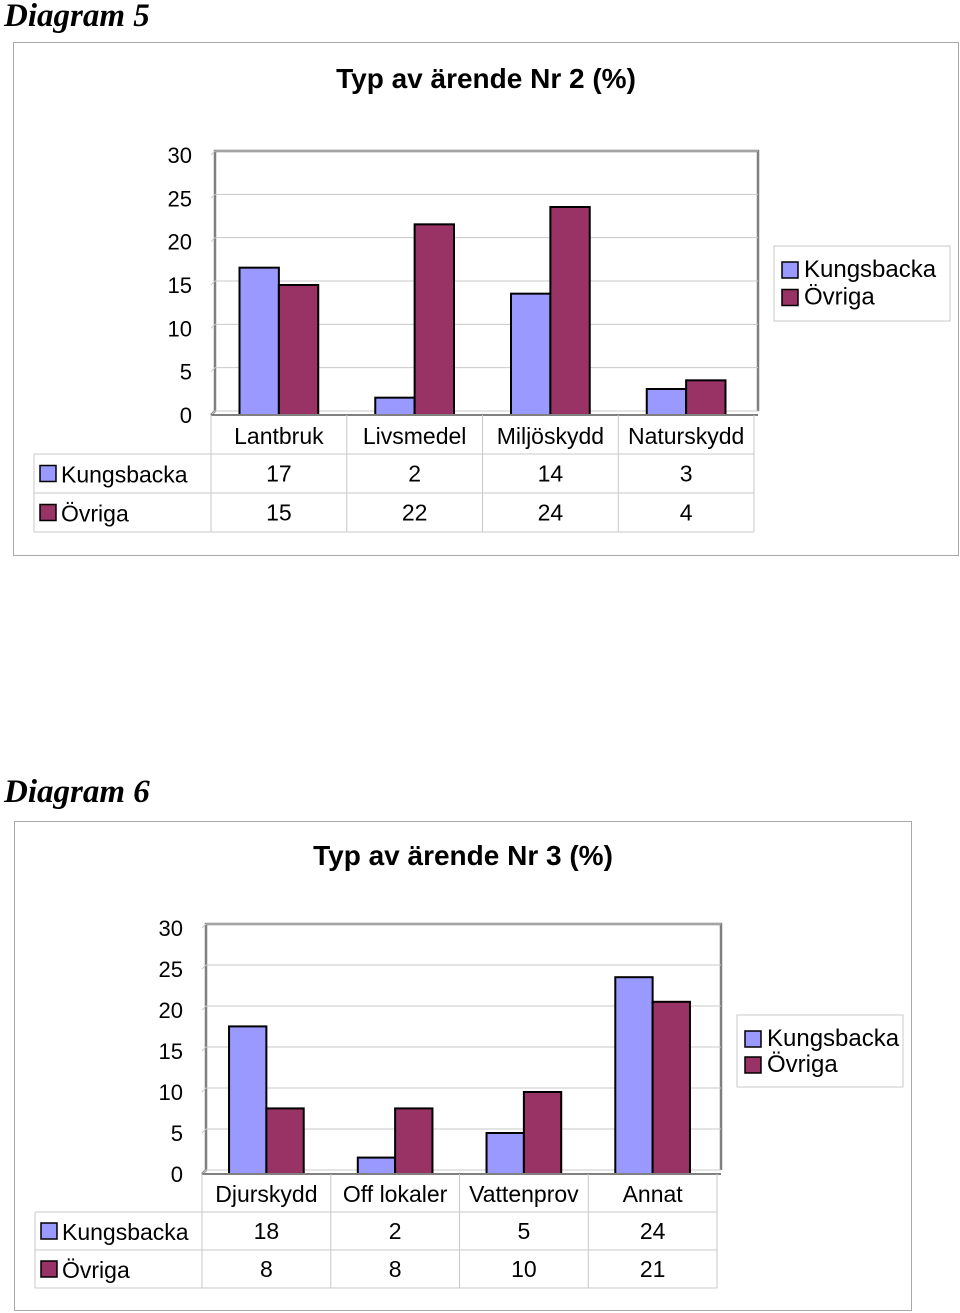 This screenshot has height=1313, width=960. I want to click on table-value: 21, so click(653, 1269).